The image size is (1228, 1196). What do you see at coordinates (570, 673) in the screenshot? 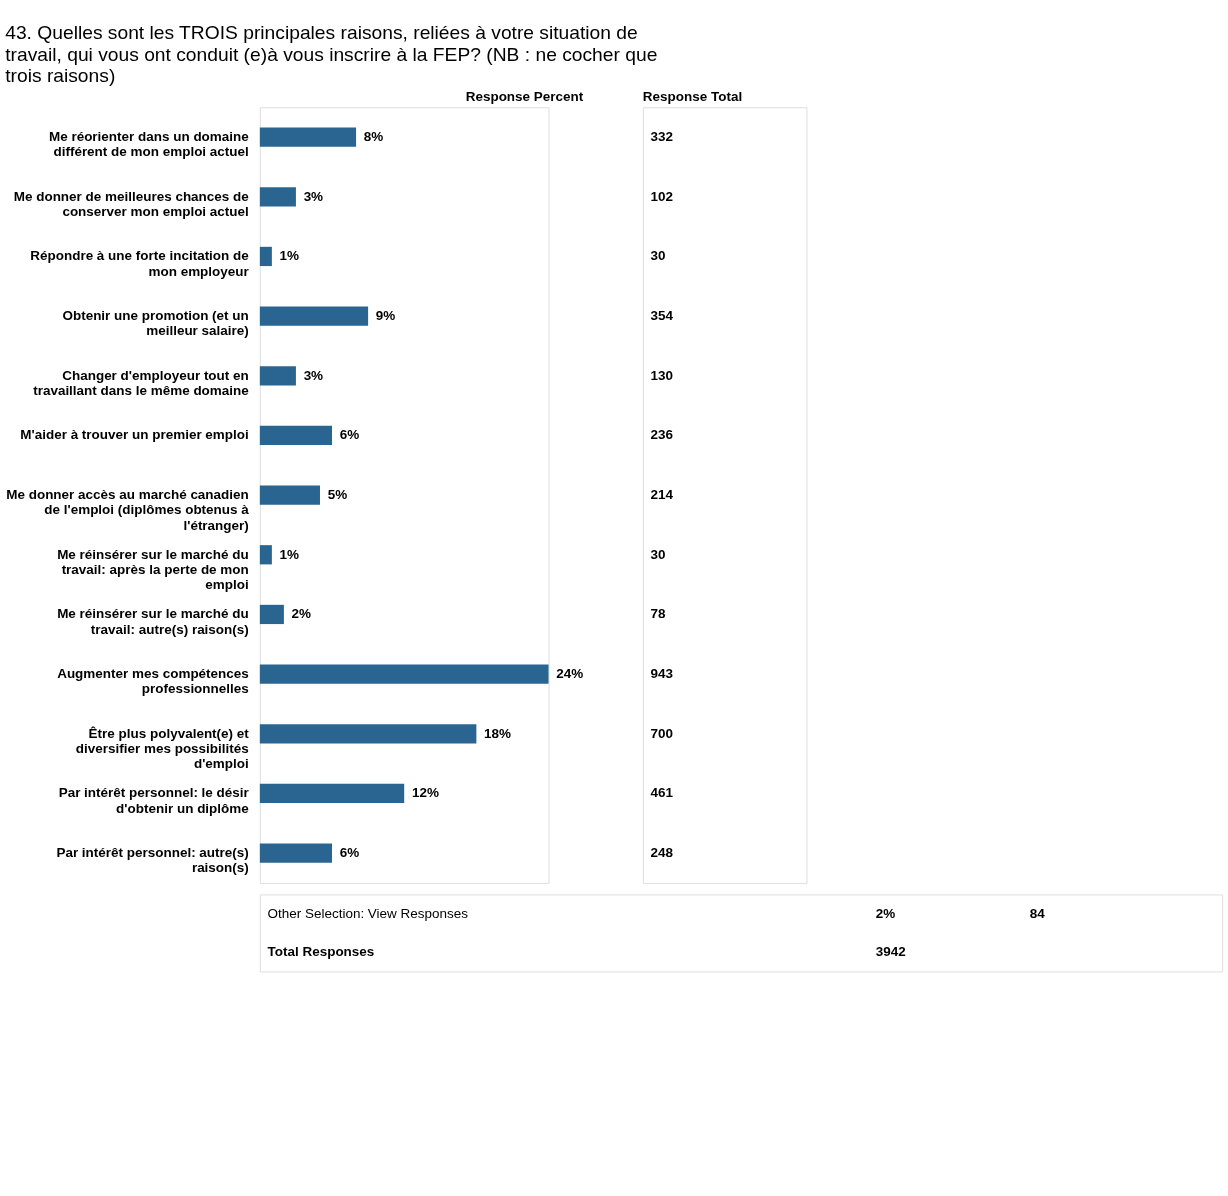
I see `data-label: 24%` at bounding box center [570, 673].